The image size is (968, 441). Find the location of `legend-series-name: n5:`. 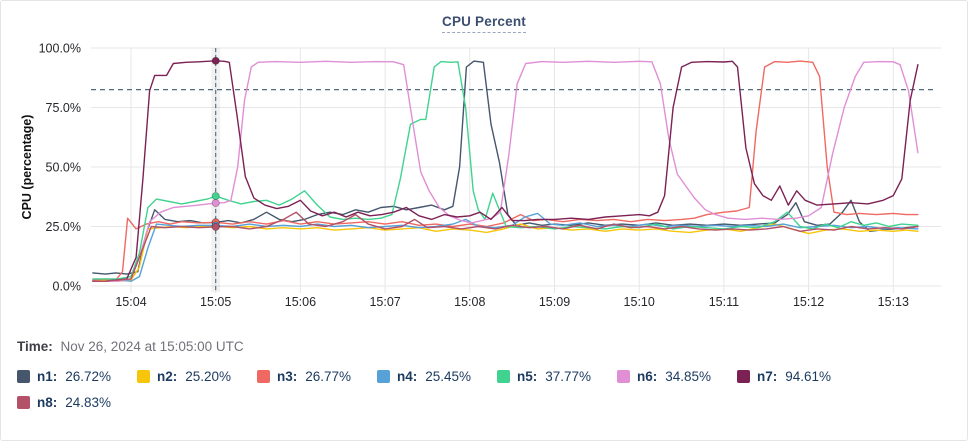

legend-series-name: n5: is located at coordinates (527, 376).